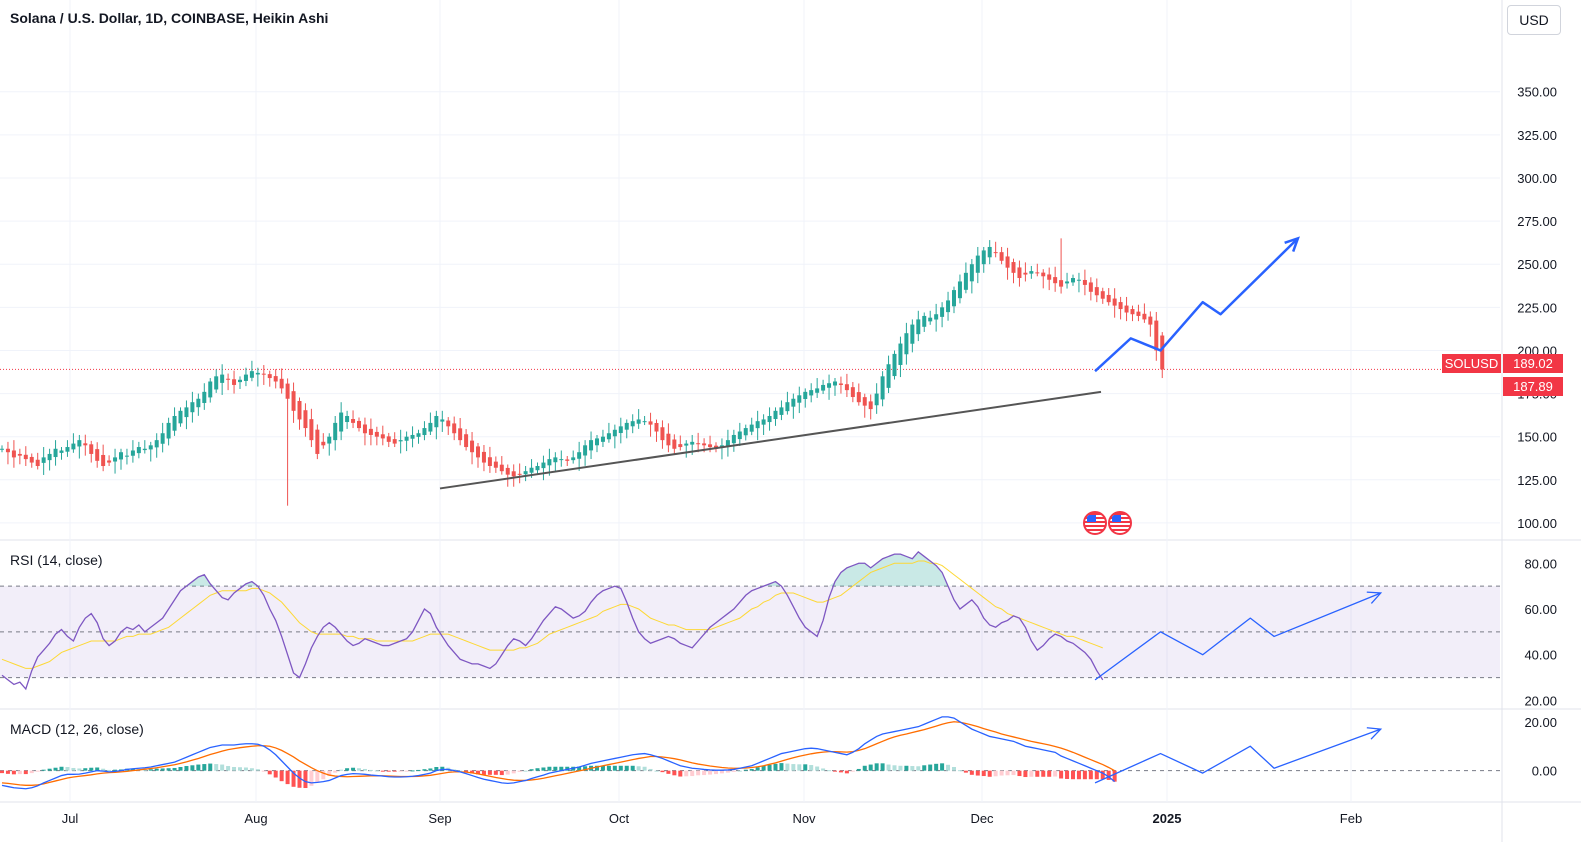 The width and height of the screenshot is (1581, 842). Describe the element at coordinates (1540, 609) in the screenshot. I see `rsi-tick-label: 60.00` at that location.